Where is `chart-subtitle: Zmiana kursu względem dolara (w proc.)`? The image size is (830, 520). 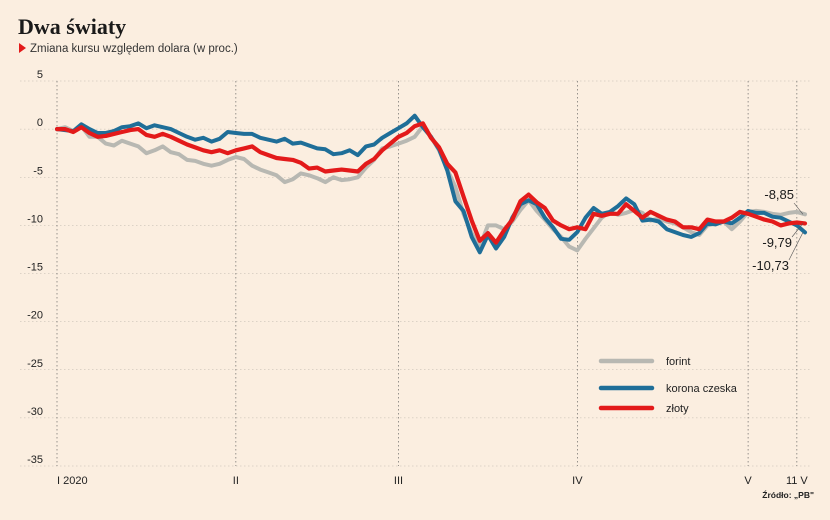
chart-subtitle: Zmiana kursu względem dolara (w proc.) is located at coordinates (128, 49).